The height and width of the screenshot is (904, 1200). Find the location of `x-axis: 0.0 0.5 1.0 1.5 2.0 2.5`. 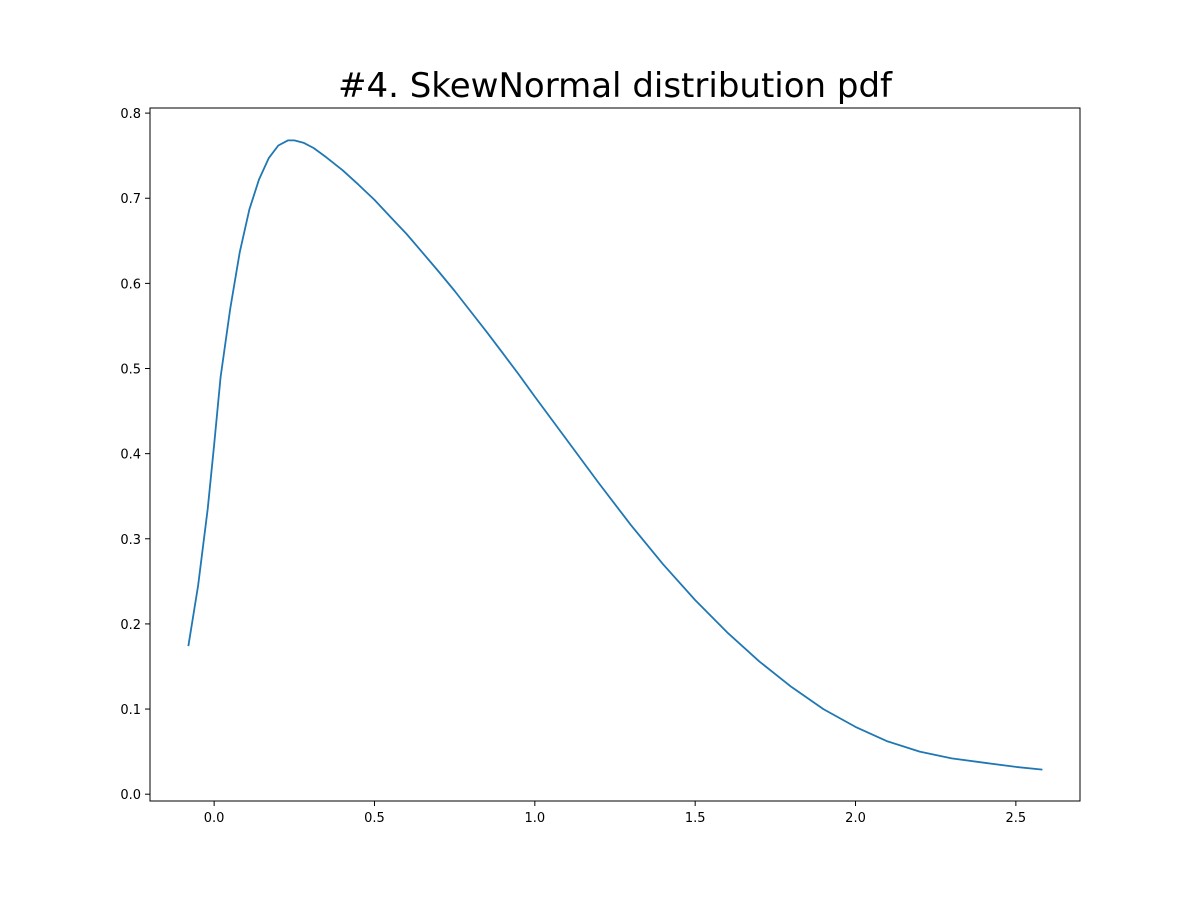

x-axis: 0.0 0.5 1.0 1.5 2.0 2.5 is located at coordinates (615, 813).